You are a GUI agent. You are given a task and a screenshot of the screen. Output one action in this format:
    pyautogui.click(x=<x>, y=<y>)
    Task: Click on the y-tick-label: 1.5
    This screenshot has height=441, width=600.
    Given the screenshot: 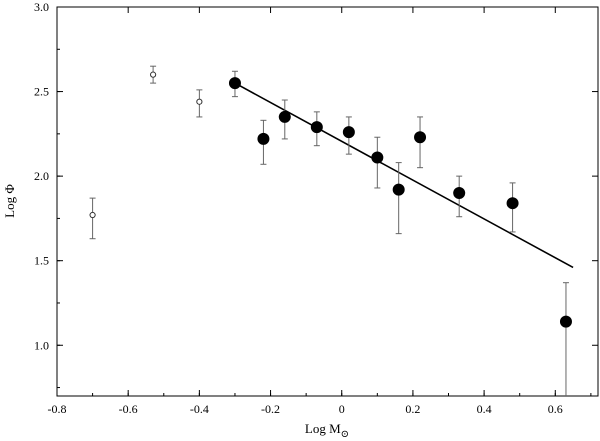 What is the action you would take?
    pyautogui.click(x=41, y=261)
    